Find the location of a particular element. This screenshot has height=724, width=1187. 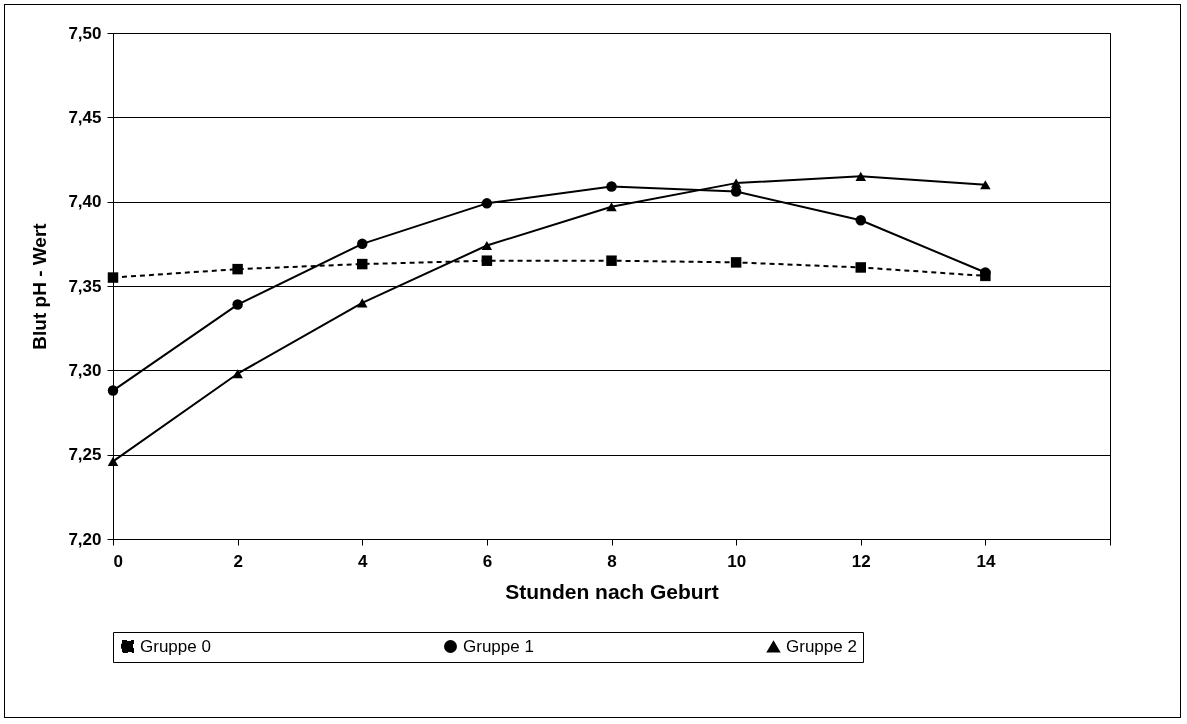

x-tick-label: 10 is located at coordinates (737, 561).